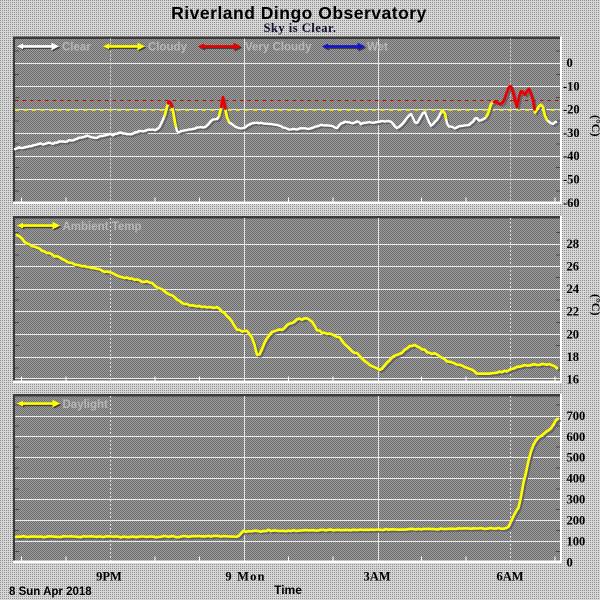  What do you see at coordinates (576, 416) in the screenshot?
I see `svg-text: 700` at bounding box center [576, 416].